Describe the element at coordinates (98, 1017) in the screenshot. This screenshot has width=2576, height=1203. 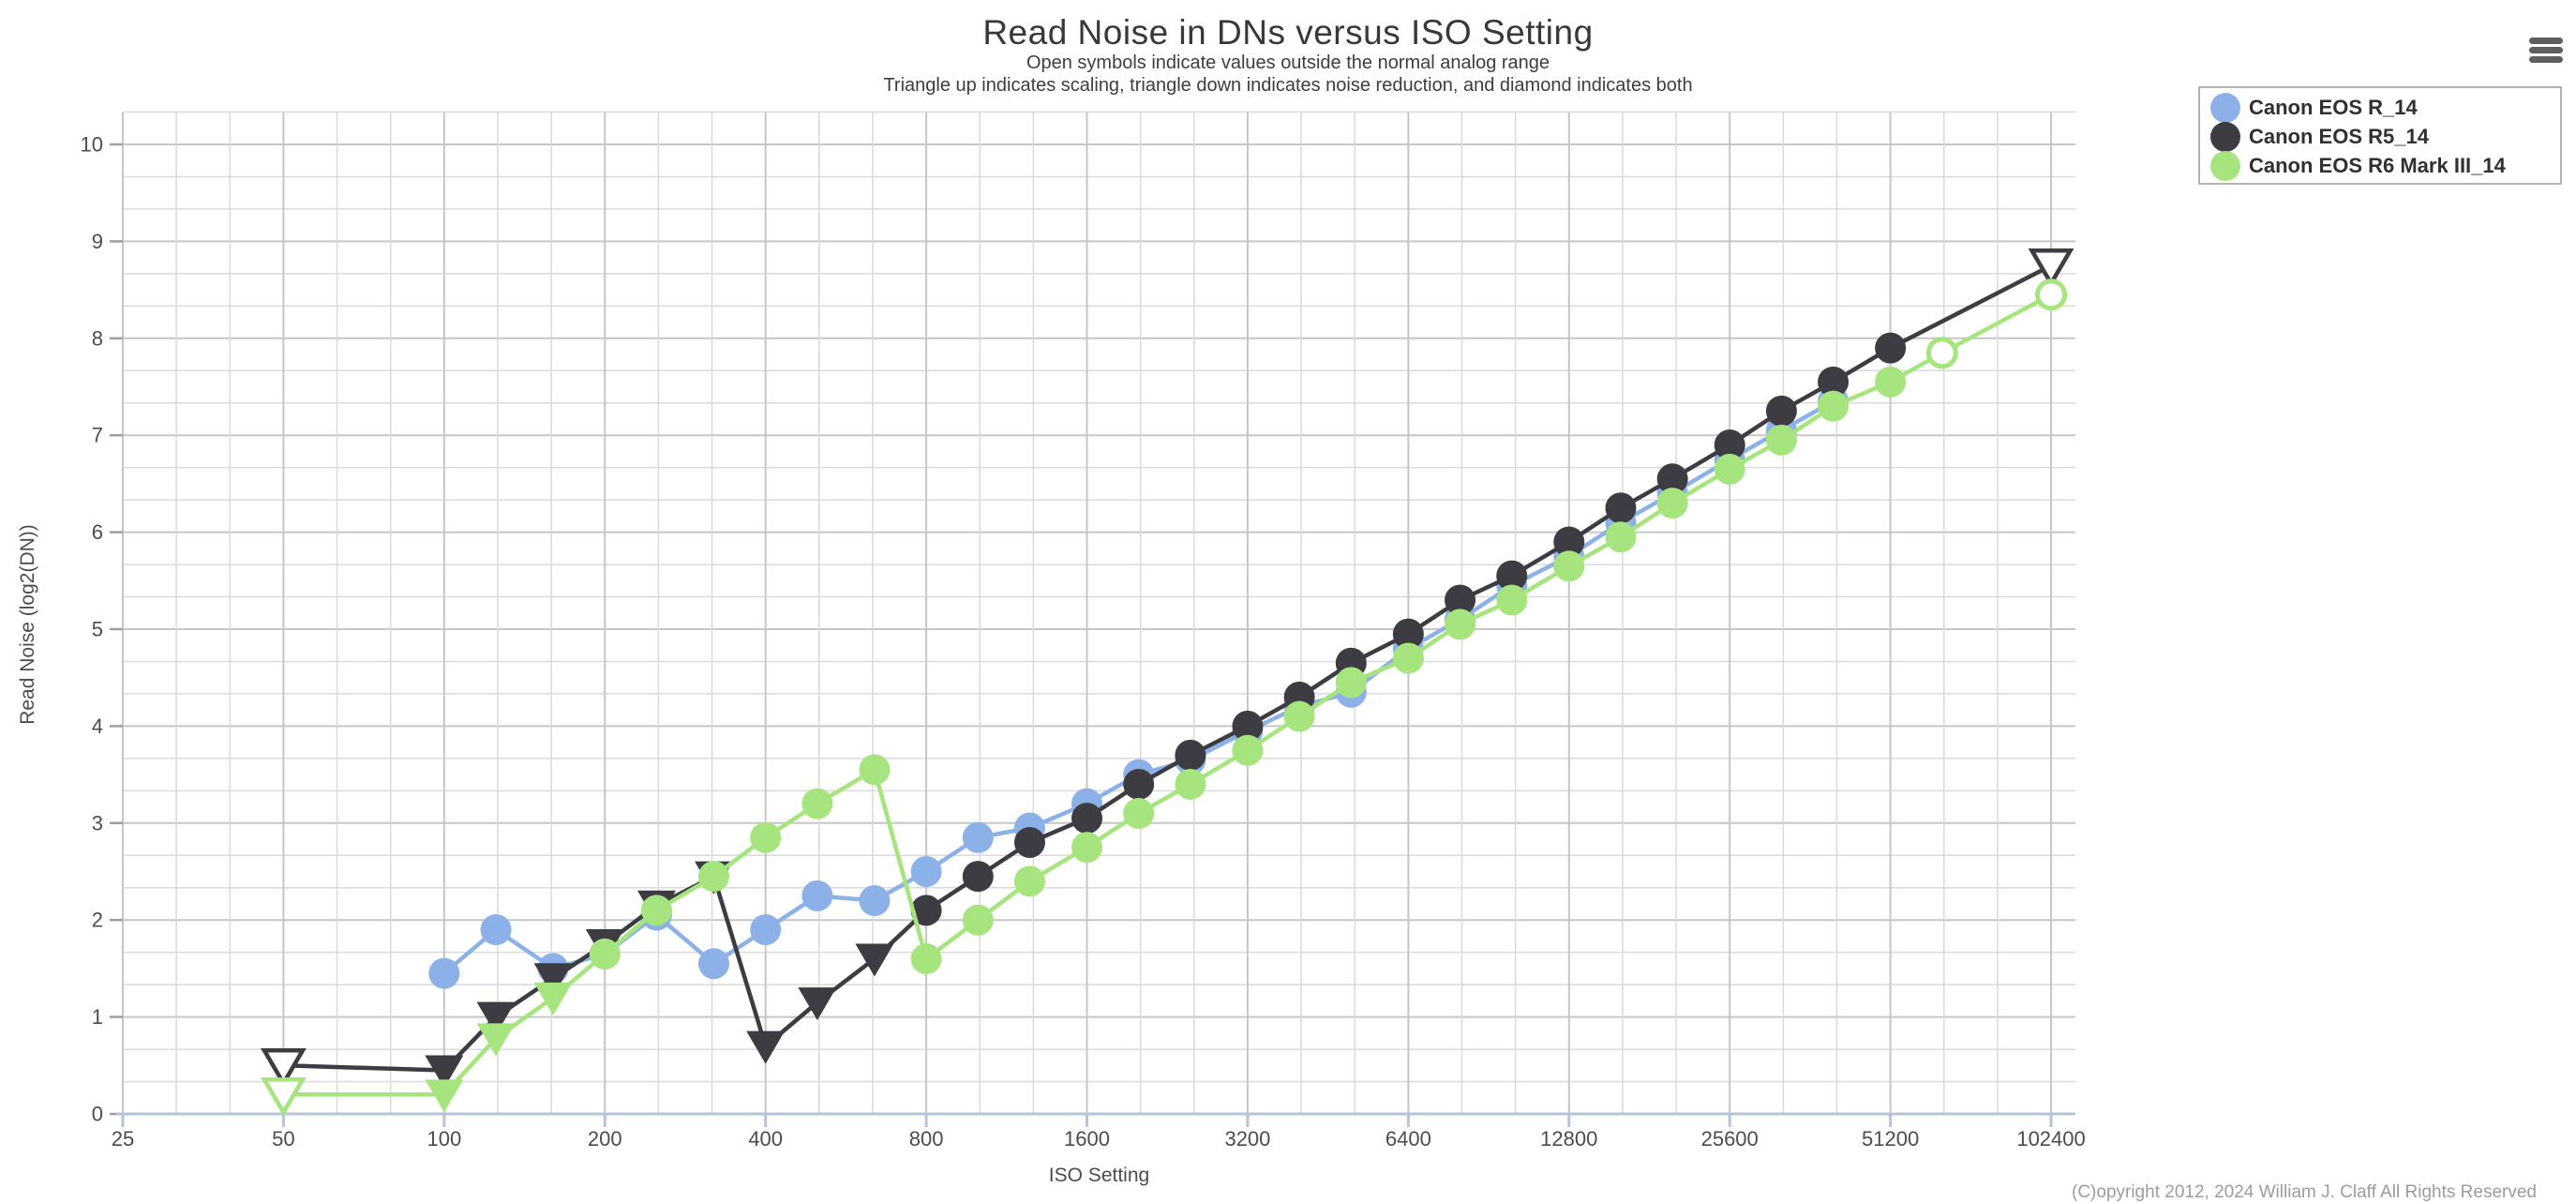
I see `y-tick-label: 1` at that location.